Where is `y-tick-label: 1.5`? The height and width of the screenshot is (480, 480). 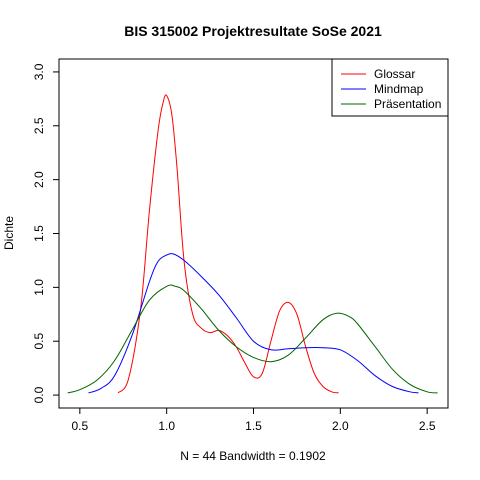 y-tick-label: 1.5 is located at coordinates (39, 233).